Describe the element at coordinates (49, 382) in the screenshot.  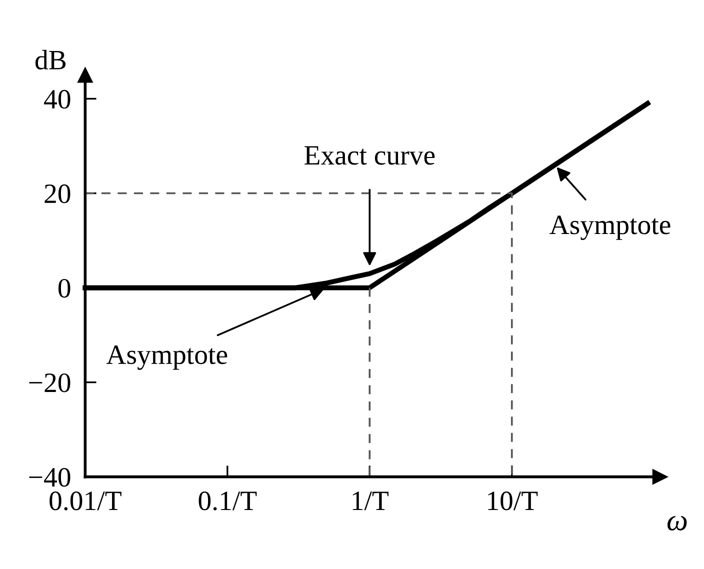
I see `y-tick-label: −20` at that location.